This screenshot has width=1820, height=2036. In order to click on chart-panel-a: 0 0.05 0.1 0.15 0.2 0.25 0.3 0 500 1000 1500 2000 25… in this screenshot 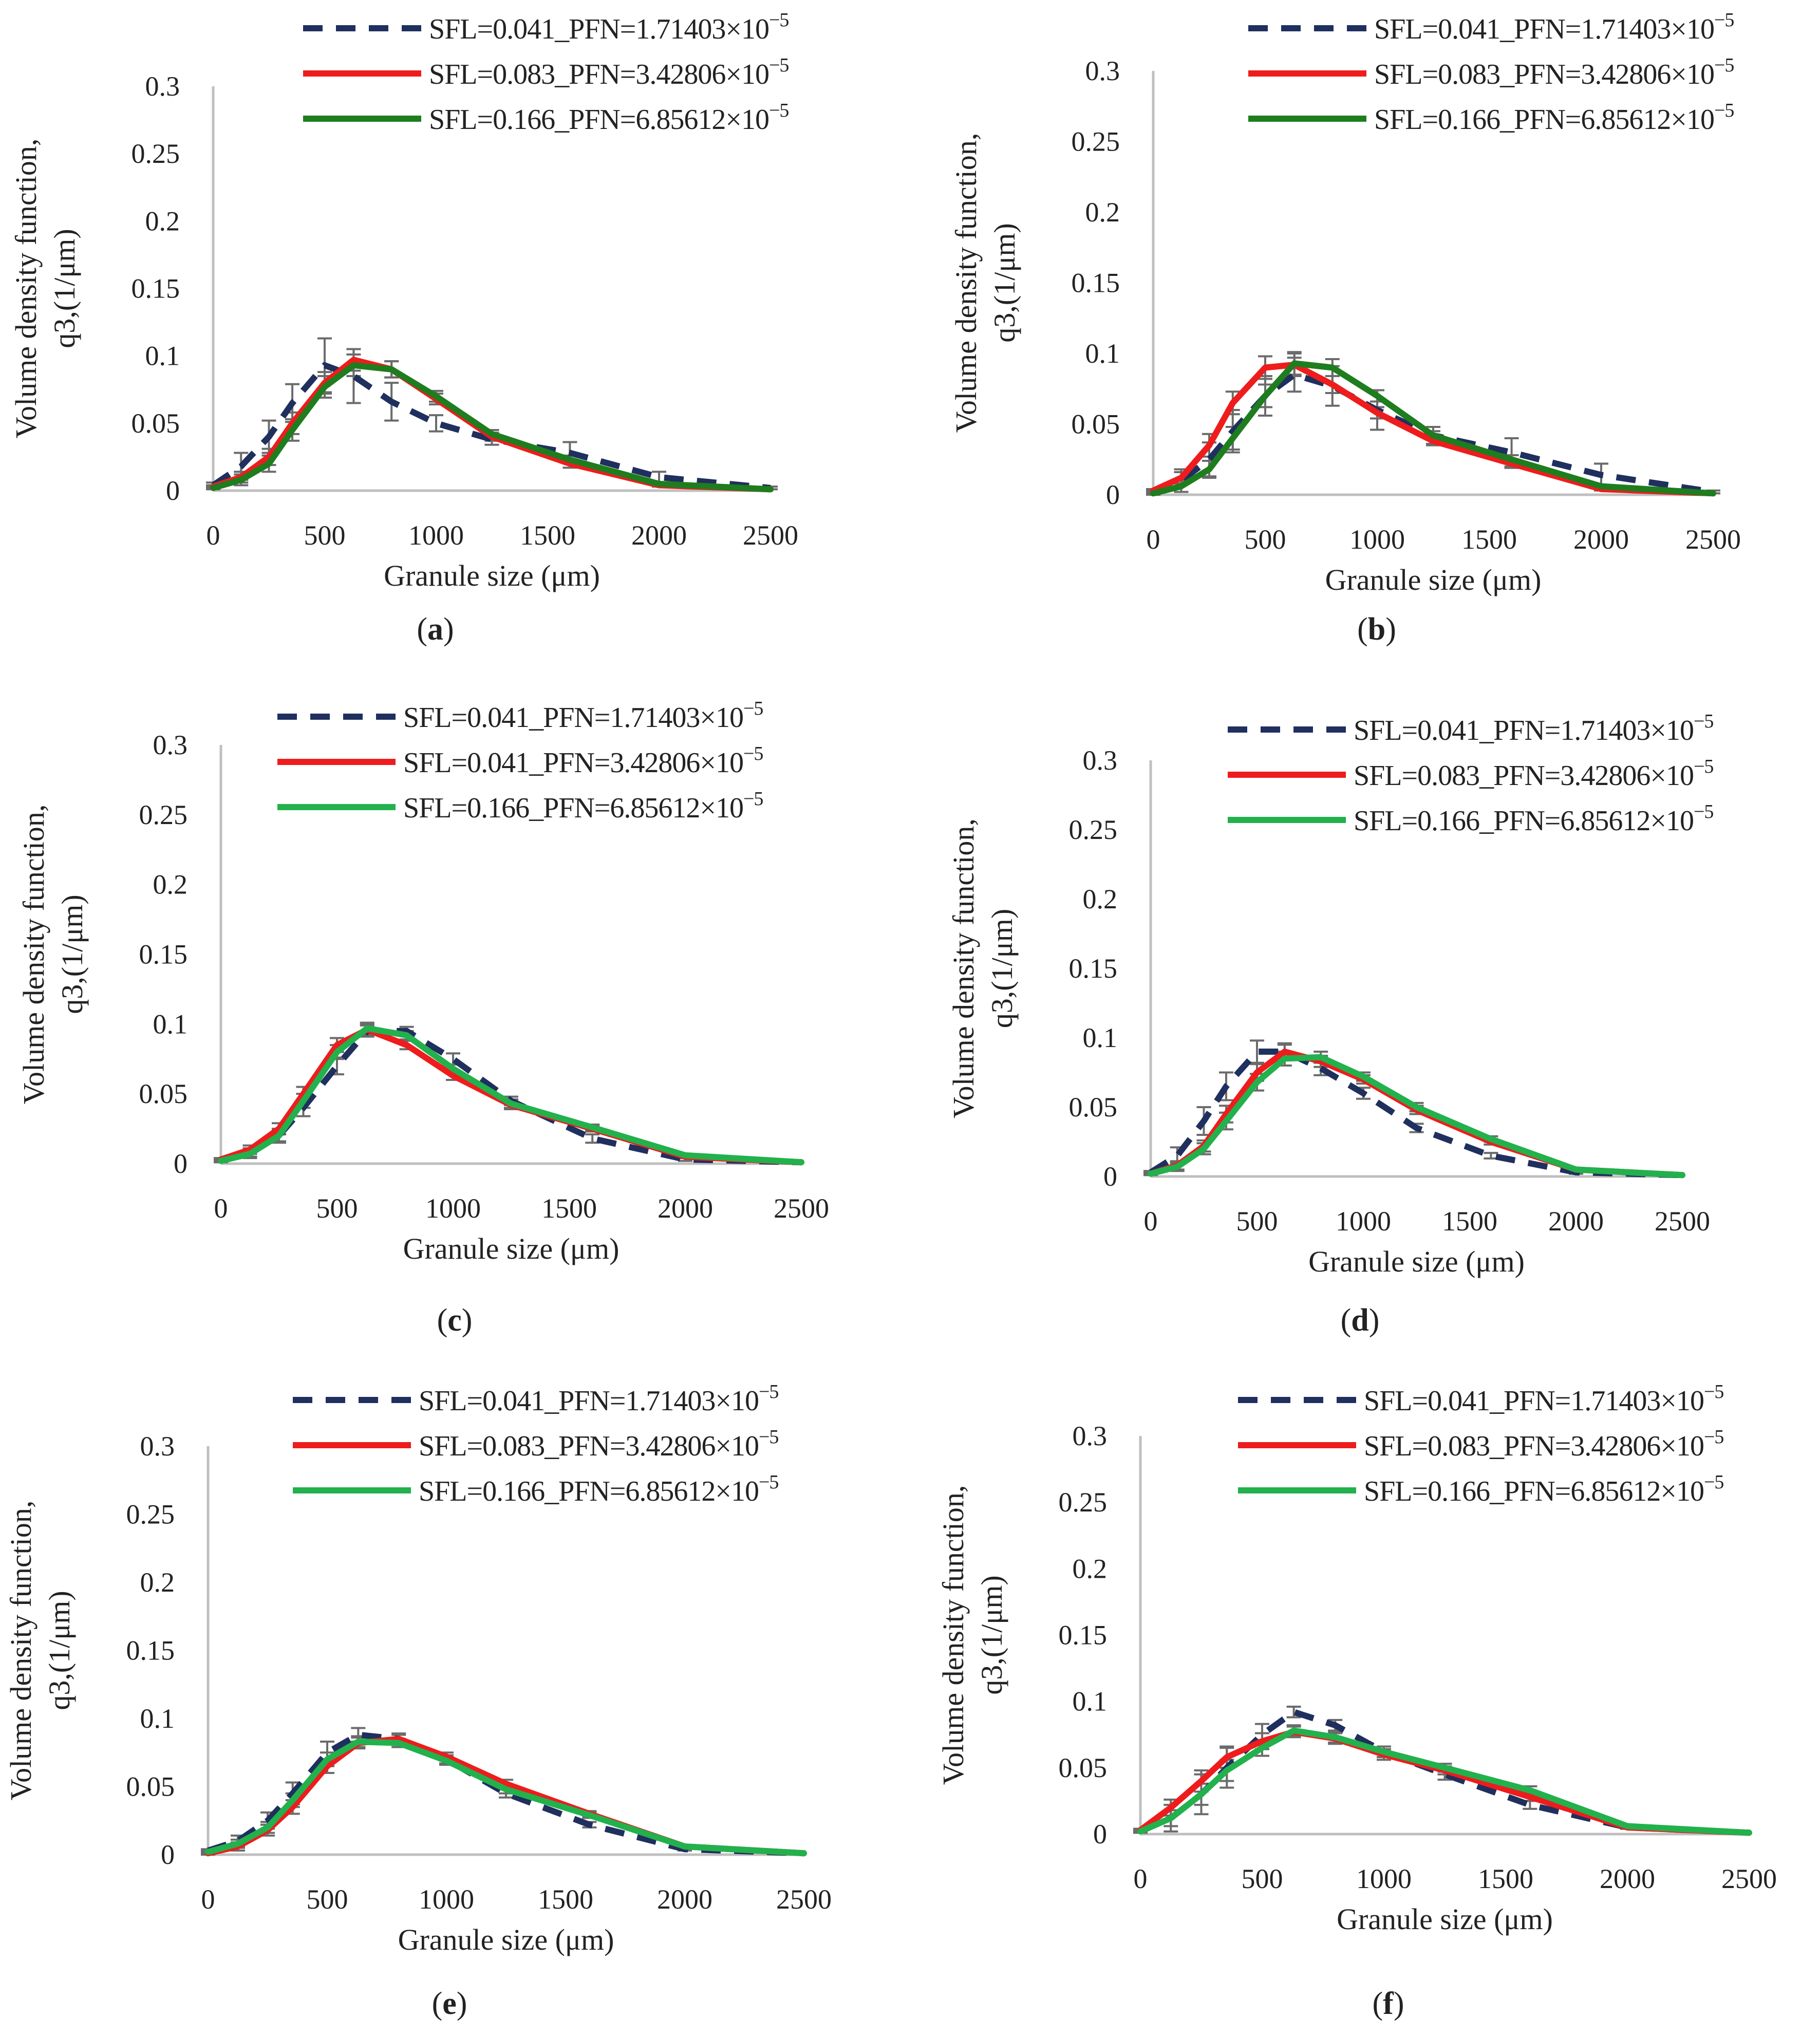, I will do `click(403, 328)`.